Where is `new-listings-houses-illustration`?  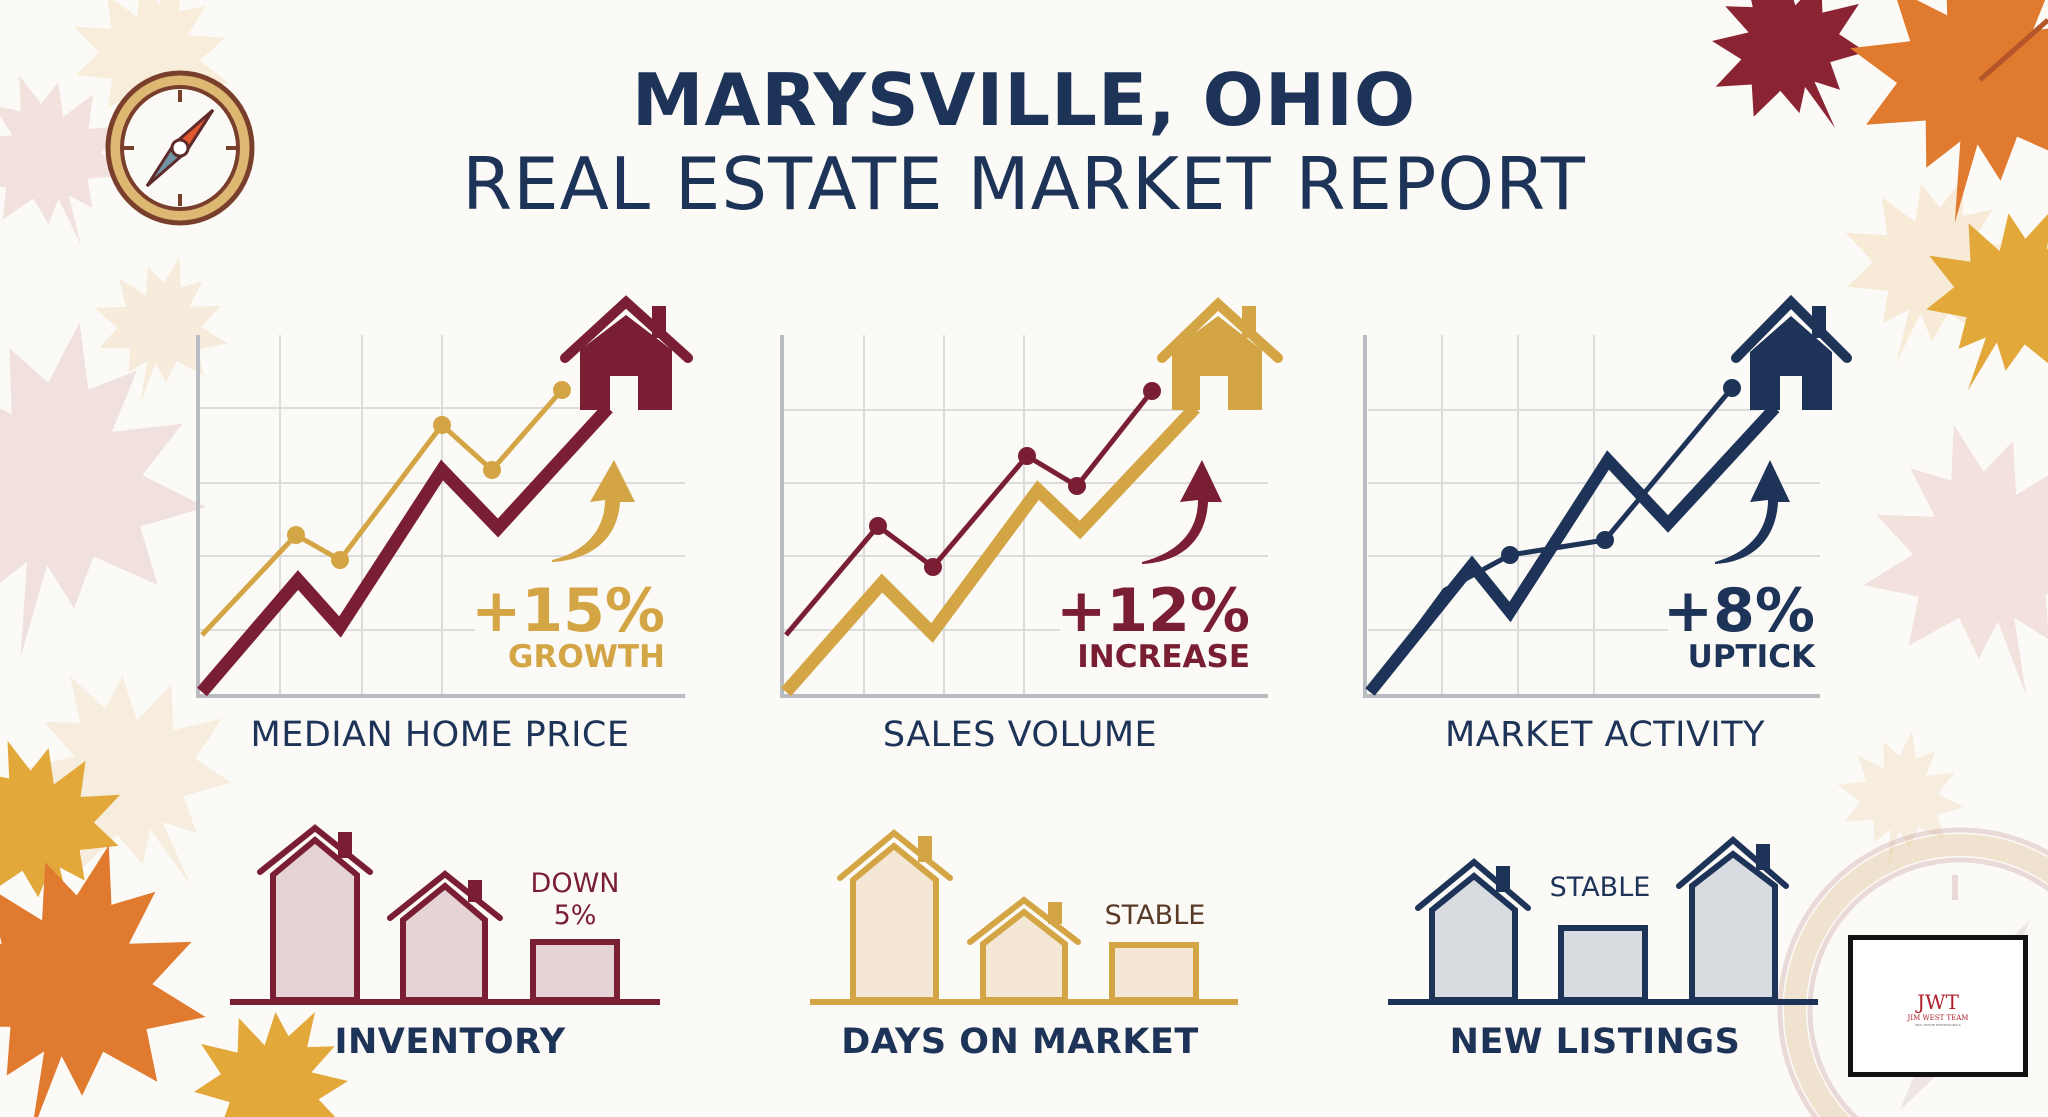 new-listings-houses-illustration is located at coordinates (1603, 920).